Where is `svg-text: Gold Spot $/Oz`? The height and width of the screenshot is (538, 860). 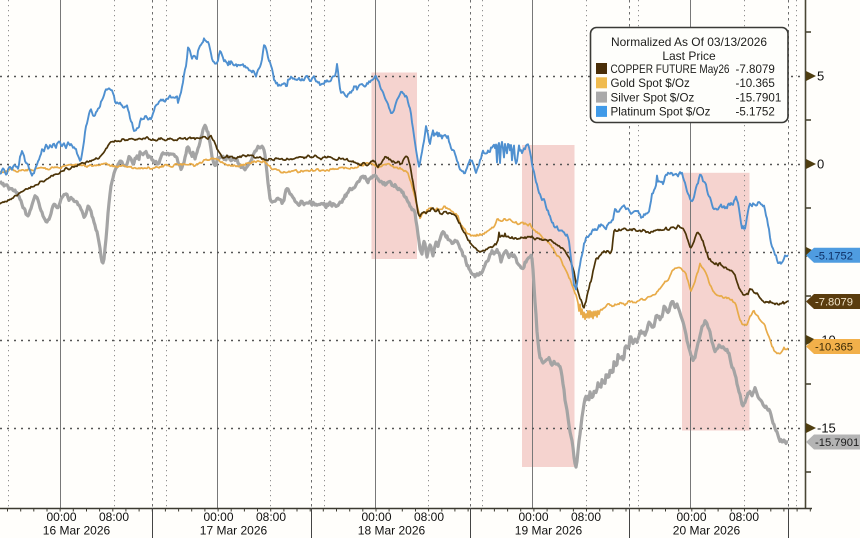 svg-text: Gold Spot $/Oz is located at coordinates (650, 83).